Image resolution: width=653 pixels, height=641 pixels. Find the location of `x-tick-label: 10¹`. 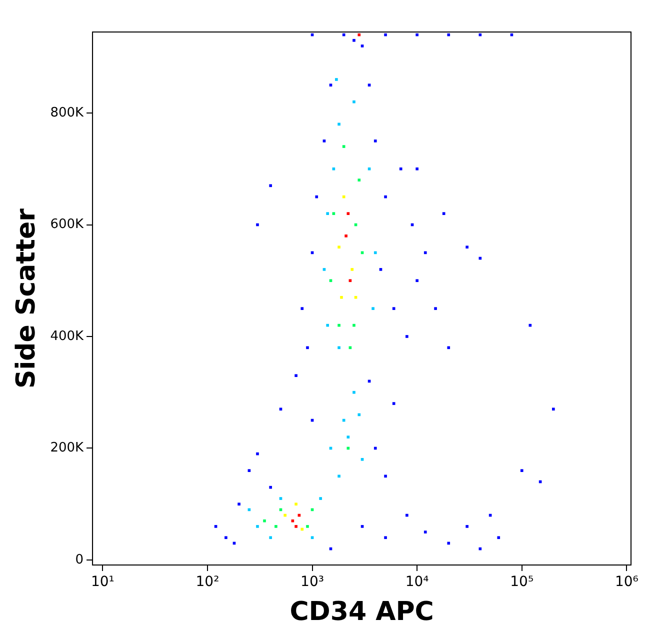

x-tick-label: 10¹ is located at coordinates (102, 582).